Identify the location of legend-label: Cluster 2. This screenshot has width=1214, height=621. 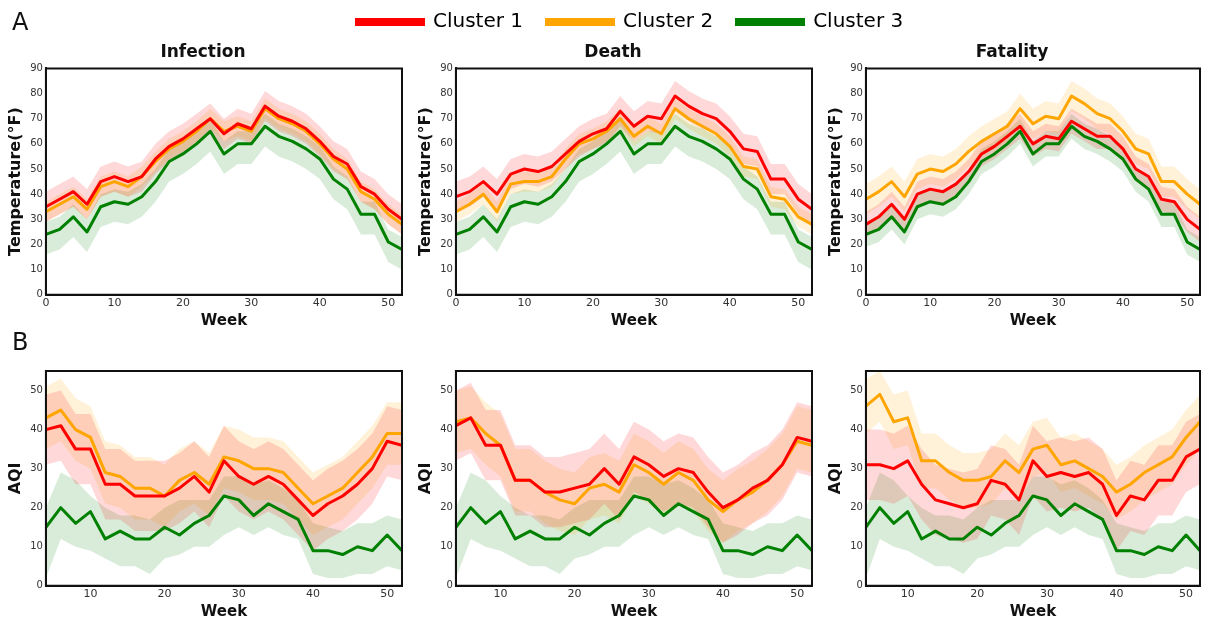
(668, 20).